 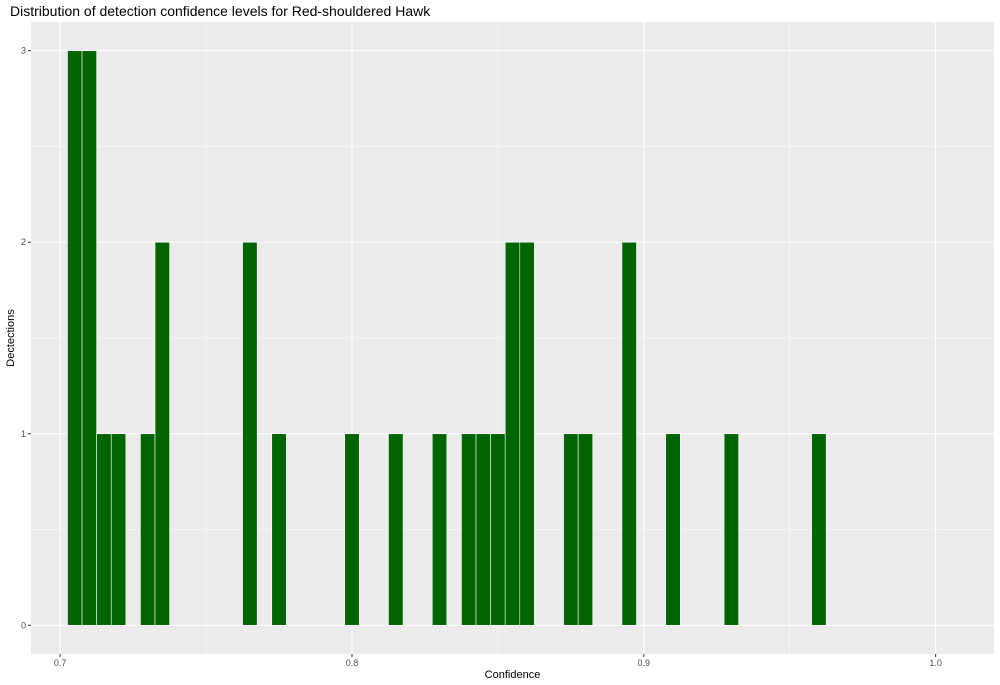 I want to click on y-tick-label: 0, so click(x=23, y=625).